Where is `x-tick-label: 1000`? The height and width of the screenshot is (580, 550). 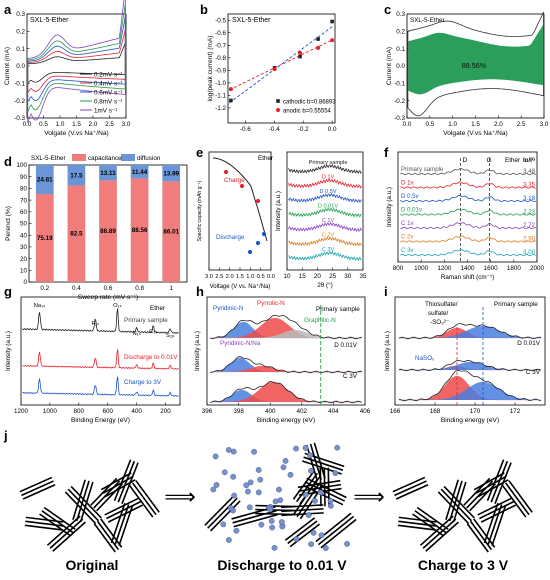 x-tick-label: 1000 is located at coordinates (50, 411).